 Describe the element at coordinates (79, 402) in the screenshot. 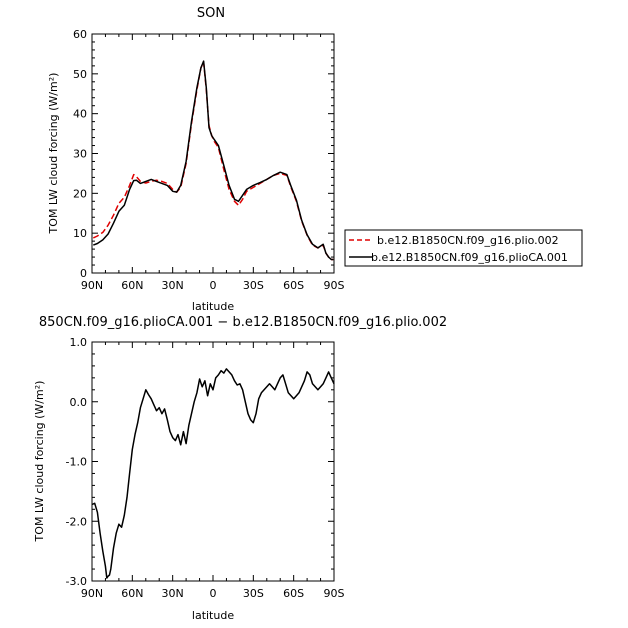

I see `bottom-y-tick-label: 0.0` at that location.